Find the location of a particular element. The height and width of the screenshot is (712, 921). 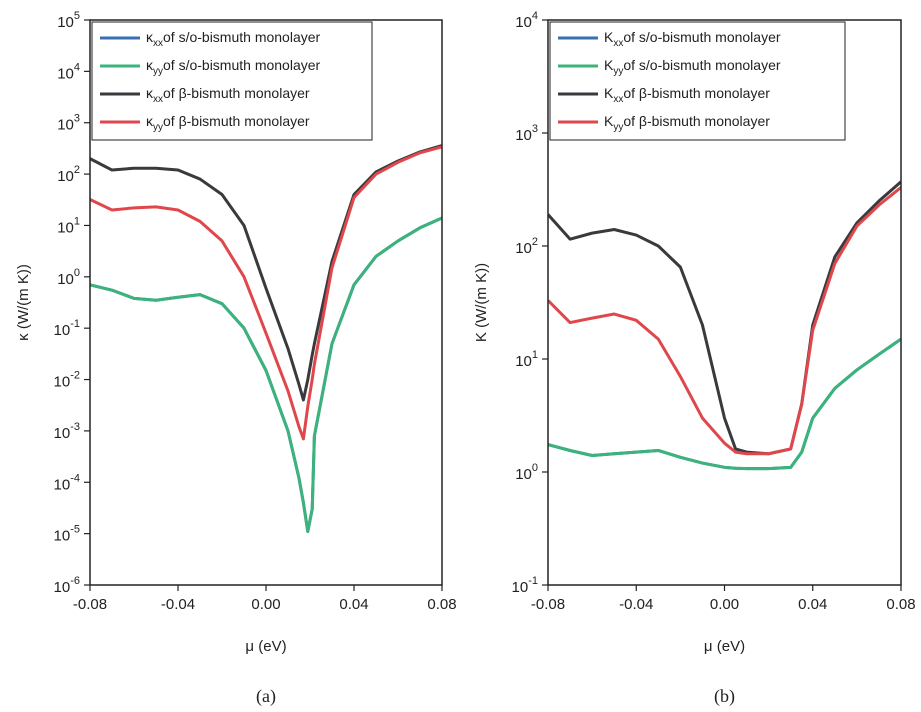

y-axis-label: Κ (W/(m K)) is located at coordinates (481, 302).